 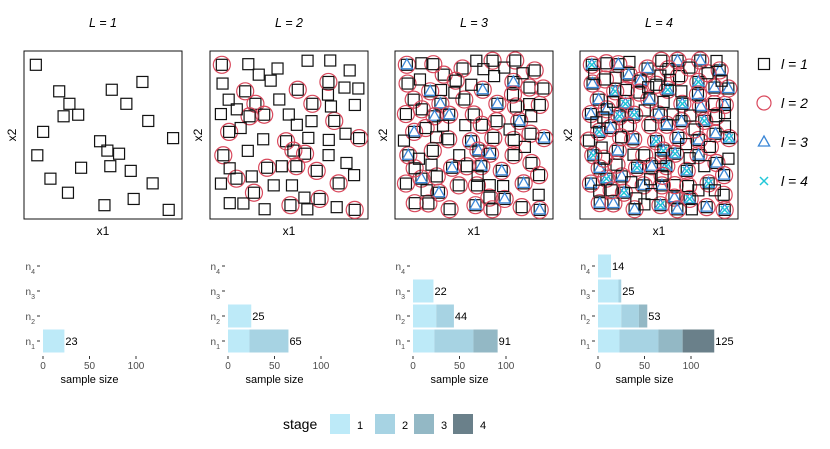 What do you see at coordinates (586, 319) in the screenshot?
I see `category-label: n2` at bounding box center [586, 319].